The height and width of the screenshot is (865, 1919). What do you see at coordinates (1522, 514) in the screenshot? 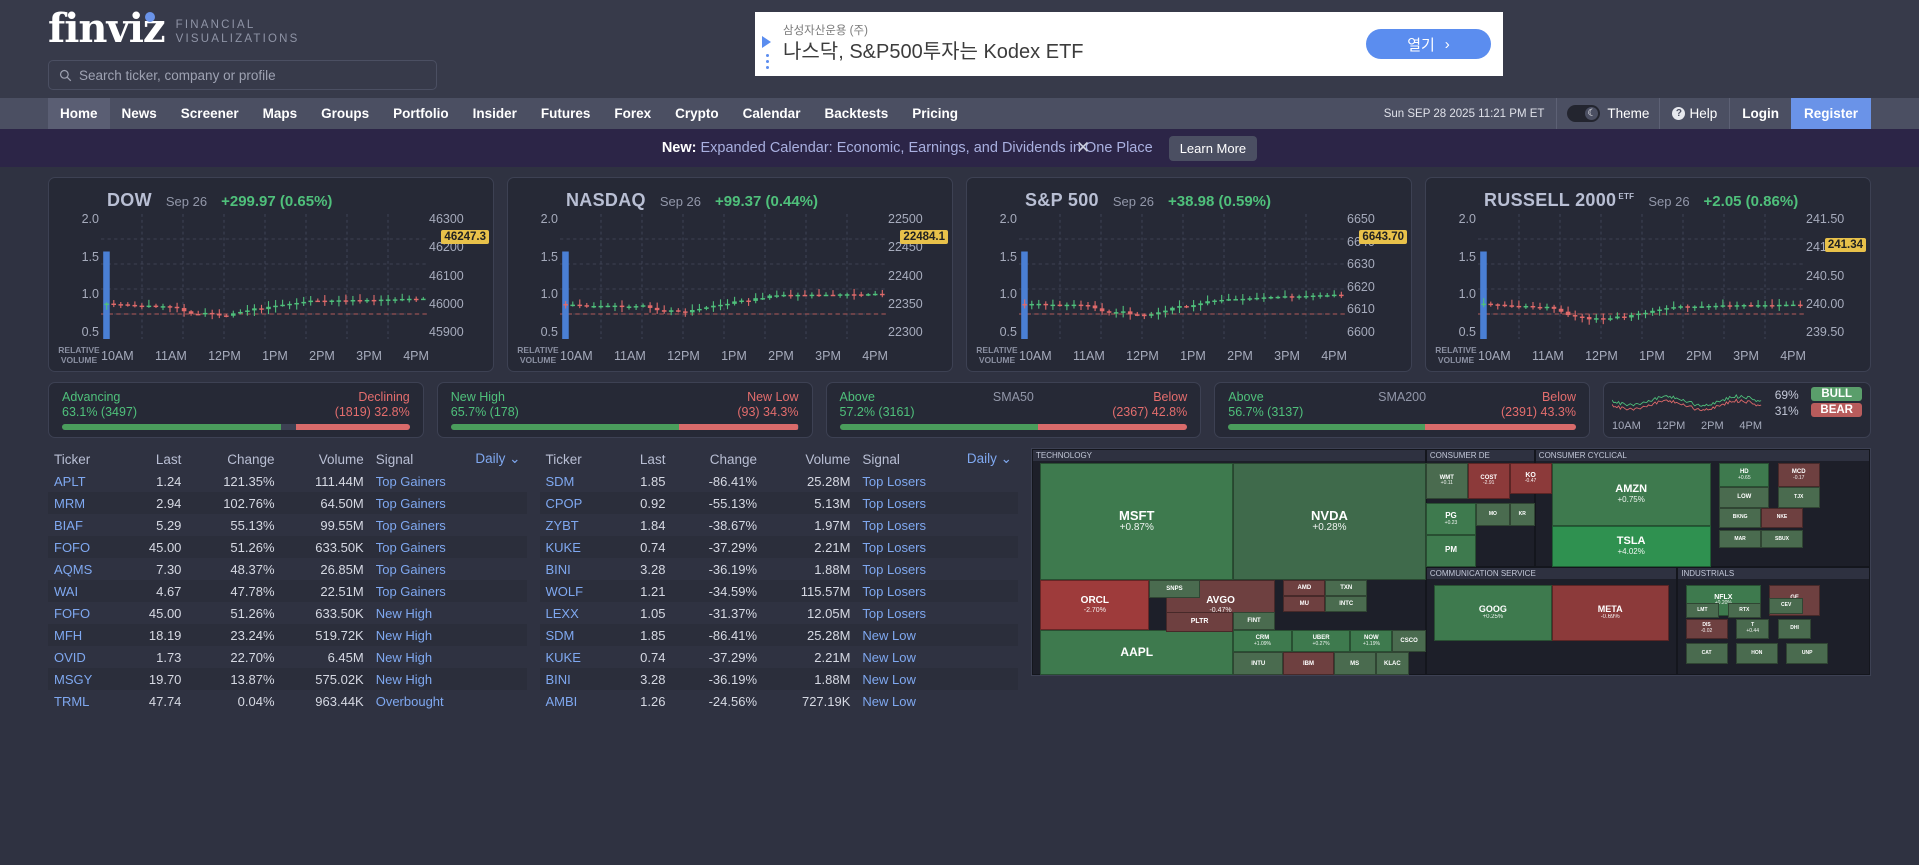
I see `heatmap-tile: KR` at bounding box center [1522, 514].